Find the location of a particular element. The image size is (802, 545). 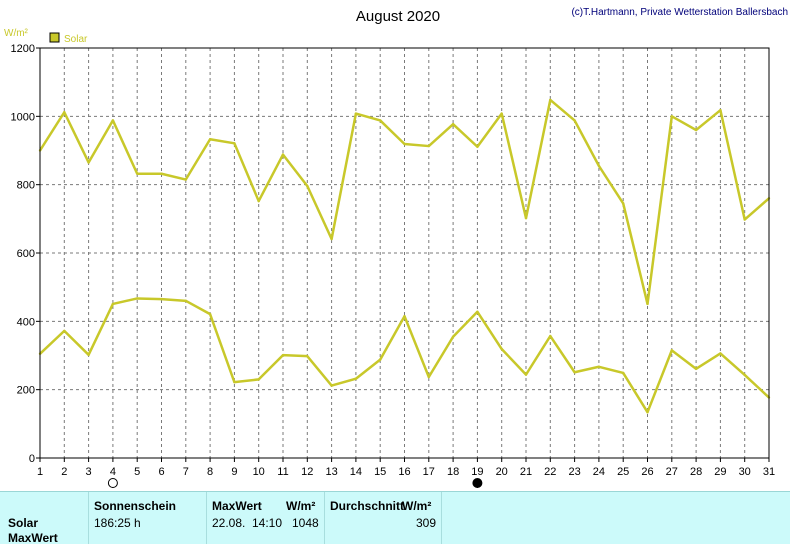

y-tick-label: 600 is located at coordinates (26, 254).